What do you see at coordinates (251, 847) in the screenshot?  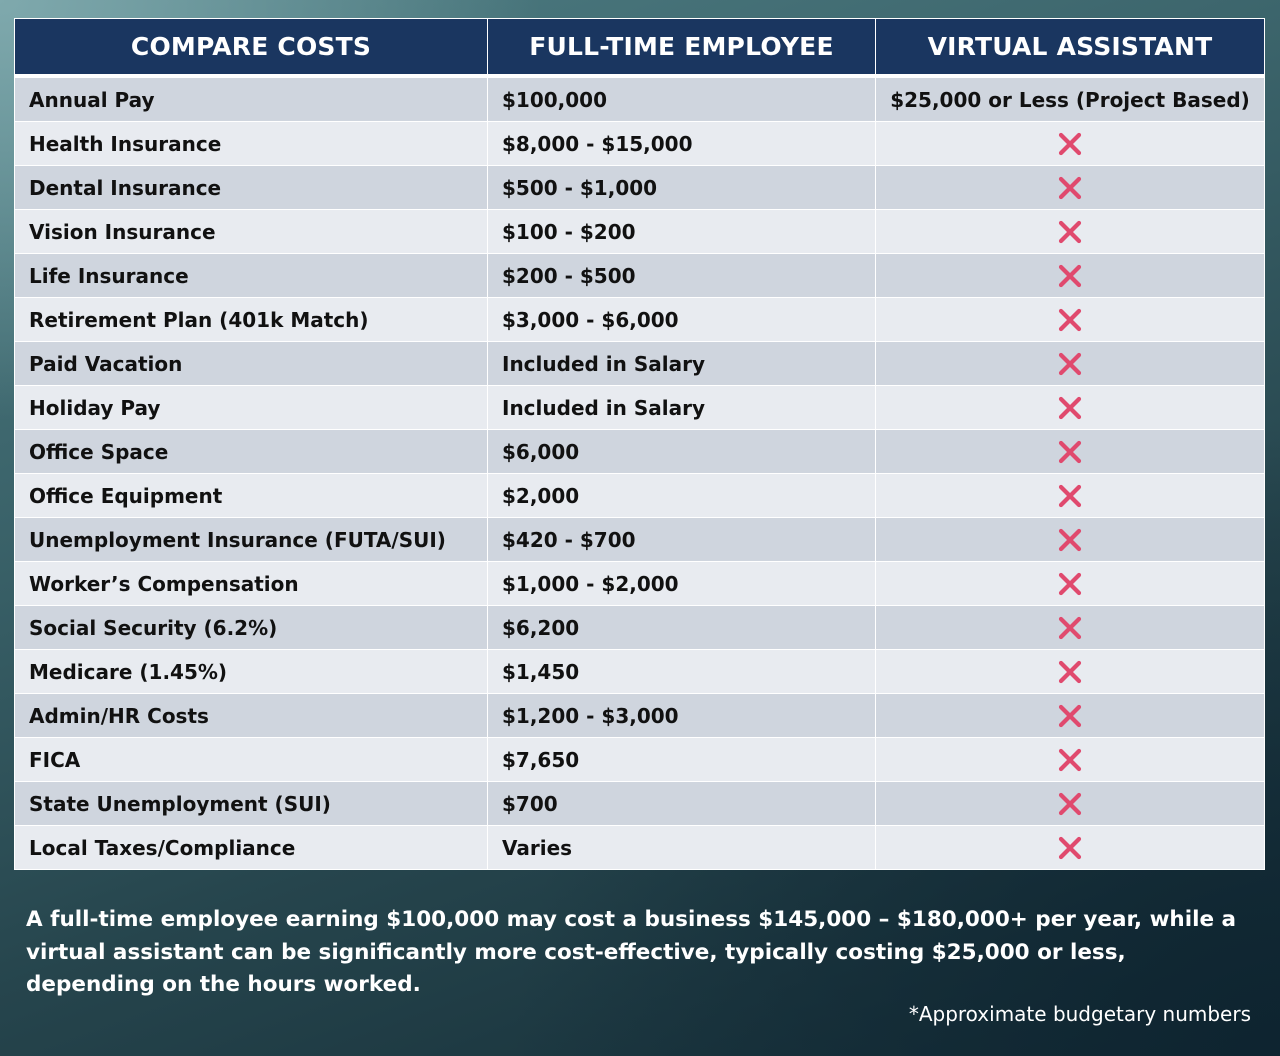 I see `cost-item-cell: Local Taxes/Compliance` at bounding box center [251, 847].